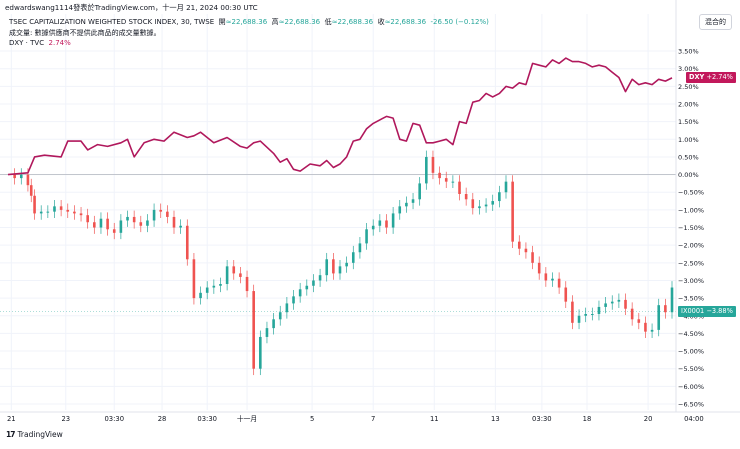 The width and height of the screenshot is (740, 449). I want to click on y-tick-label: 3.00%, so click(688, 69).